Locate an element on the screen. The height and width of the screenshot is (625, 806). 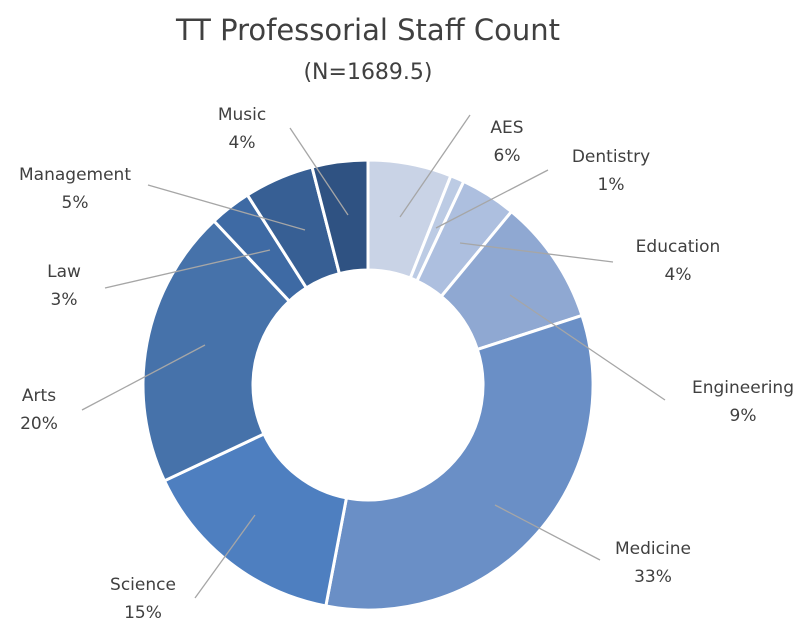
value-label: 33% is located at coordinates (653, 577).